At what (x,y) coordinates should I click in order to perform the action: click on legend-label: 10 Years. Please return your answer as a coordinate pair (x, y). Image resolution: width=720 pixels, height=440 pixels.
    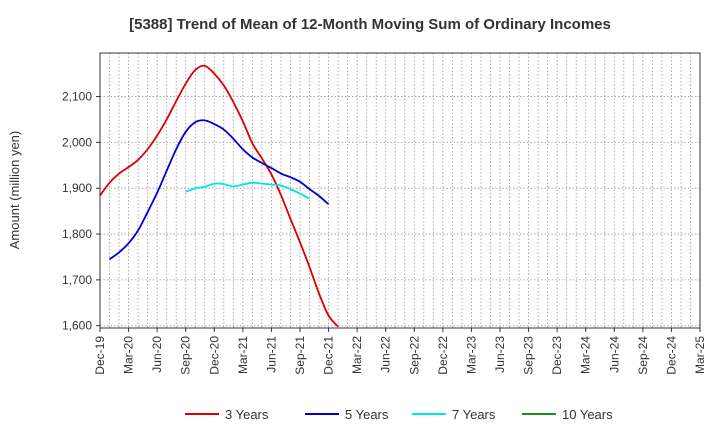
    Looking at the image, I should click on (587, 414).